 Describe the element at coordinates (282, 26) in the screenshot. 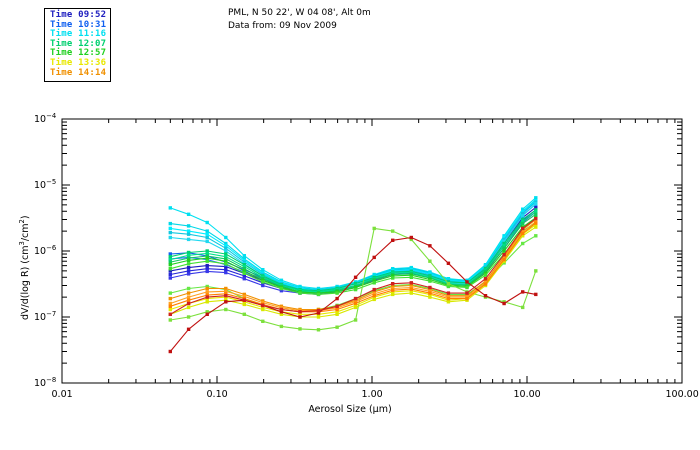

I see `chart-subtitle: Data from: 09 Nov 2009` at that location.